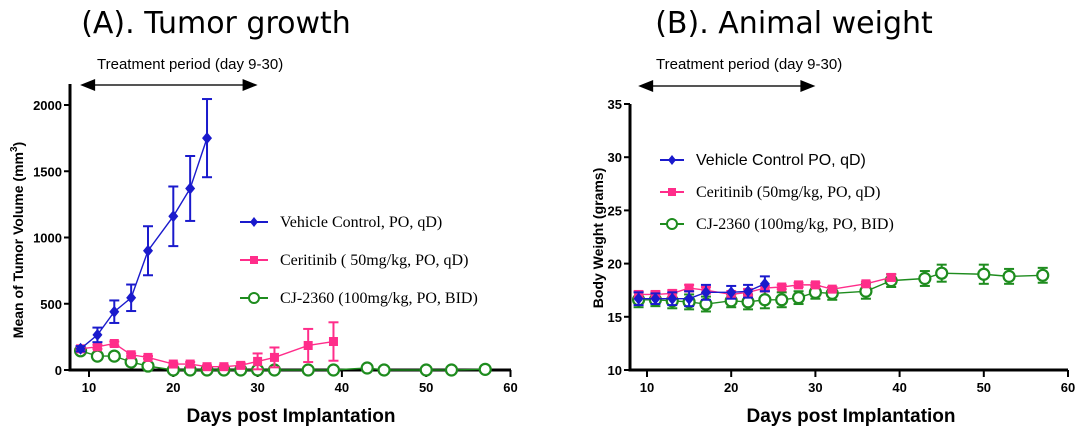 This screenshot has width=1080, height=431. Describe the element at coordinates (781, 160) in the screenshot. I see `legend-label: Vehicle Control PO, qD)` at that location.